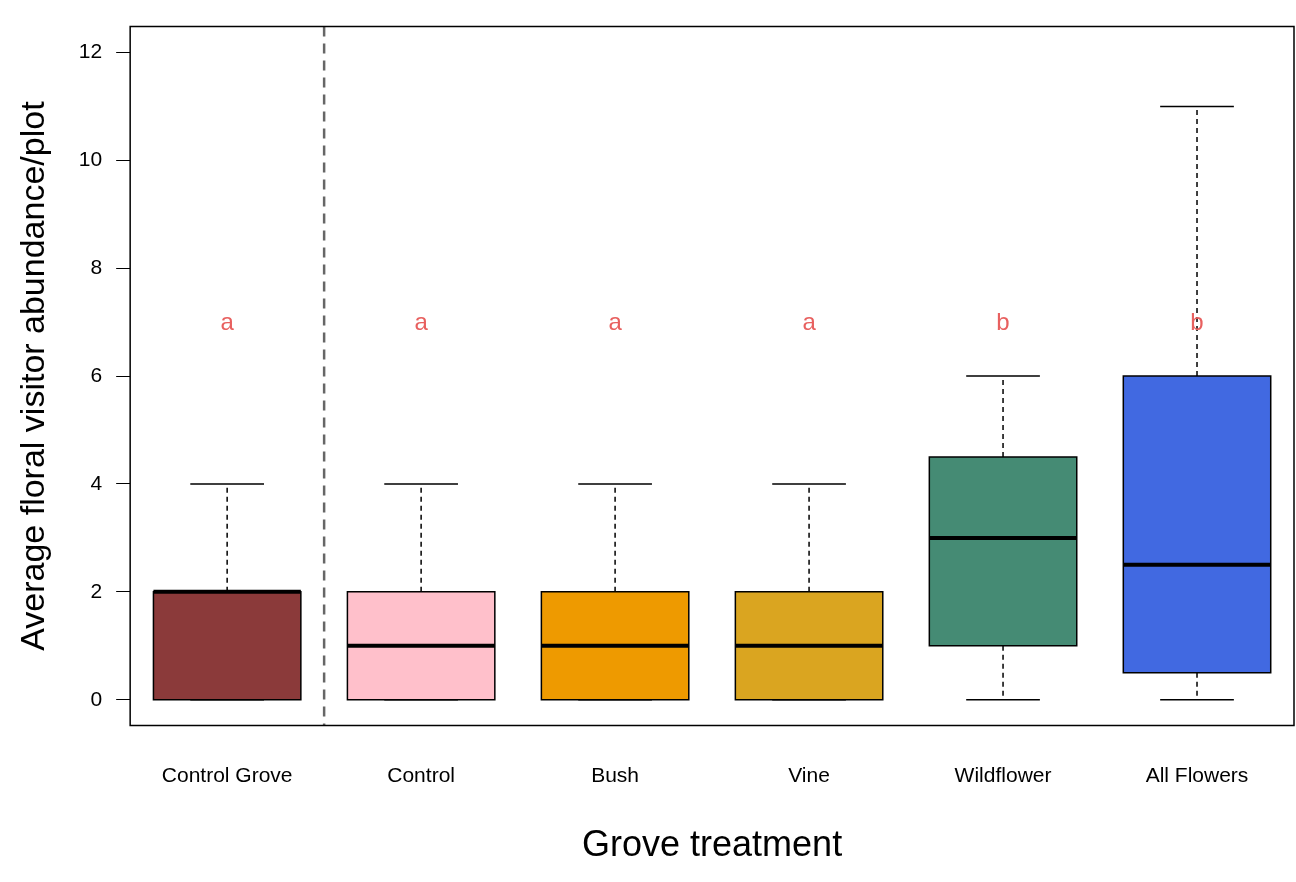  Describe the element at coordinates (809, 774) in the screenshot. I see `x-tick-label: Vine` at that location.